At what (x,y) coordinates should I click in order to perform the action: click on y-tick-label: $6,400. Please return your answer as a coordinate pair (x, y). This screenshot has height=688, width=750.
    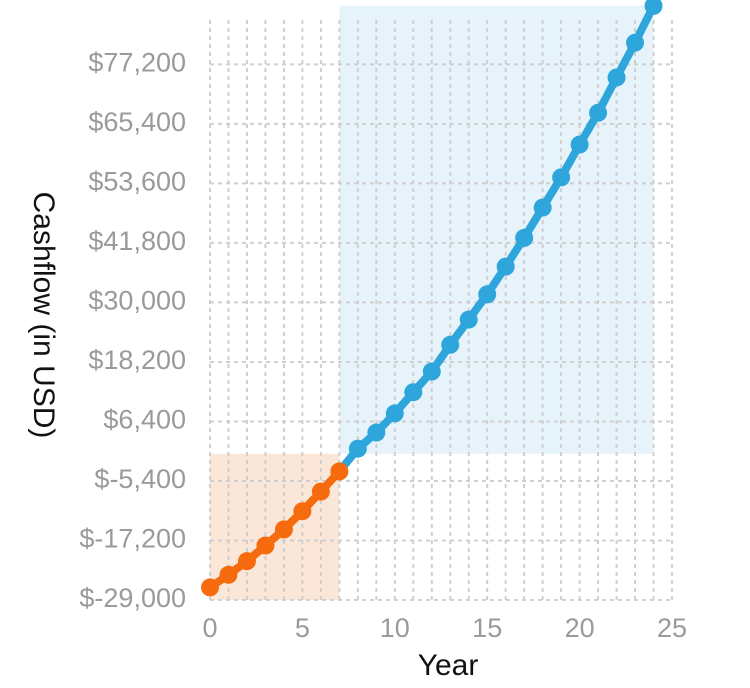
    Looking at the image, I should click on (144, 420).